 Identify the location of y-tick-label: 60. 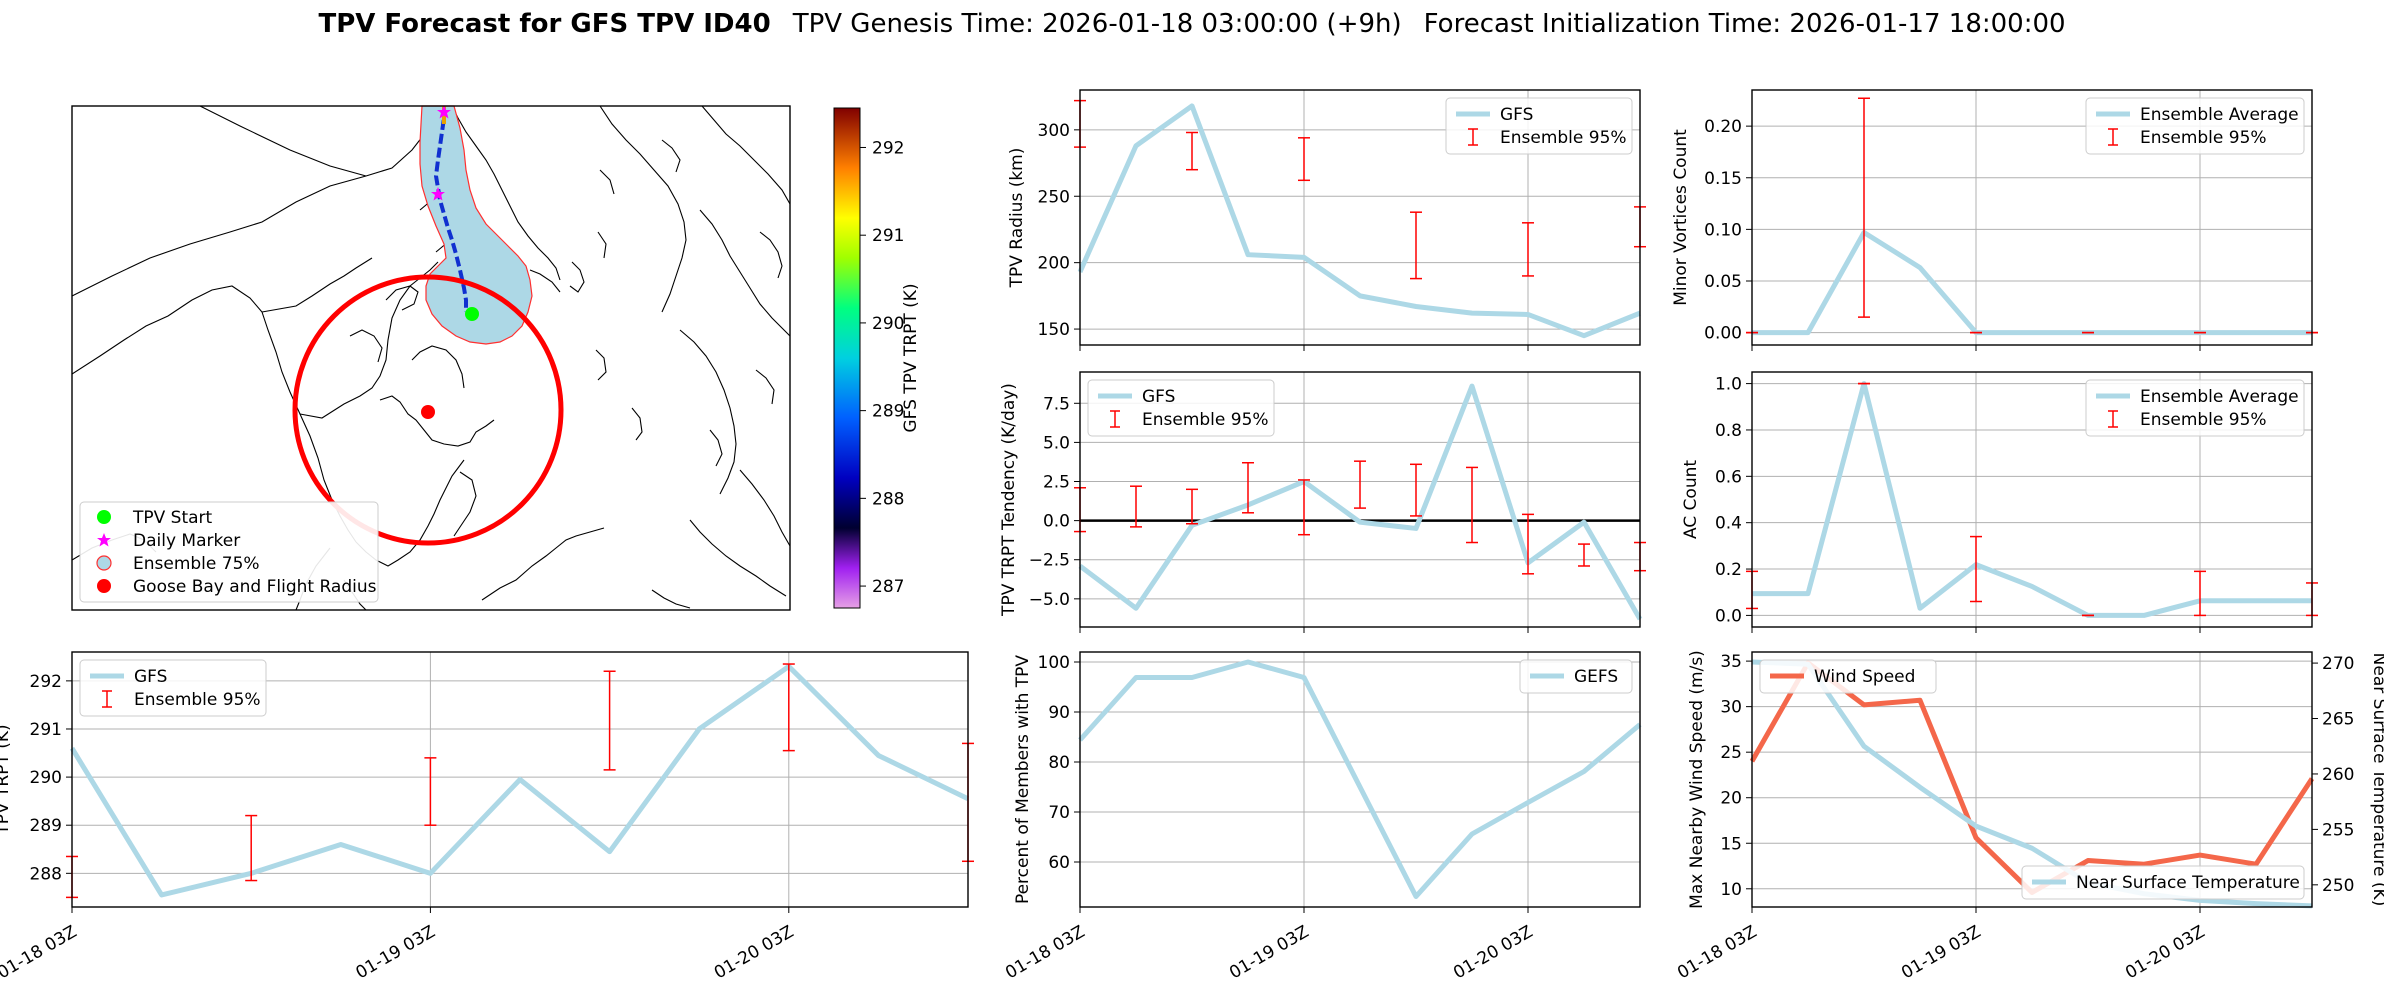
(1059, 863).